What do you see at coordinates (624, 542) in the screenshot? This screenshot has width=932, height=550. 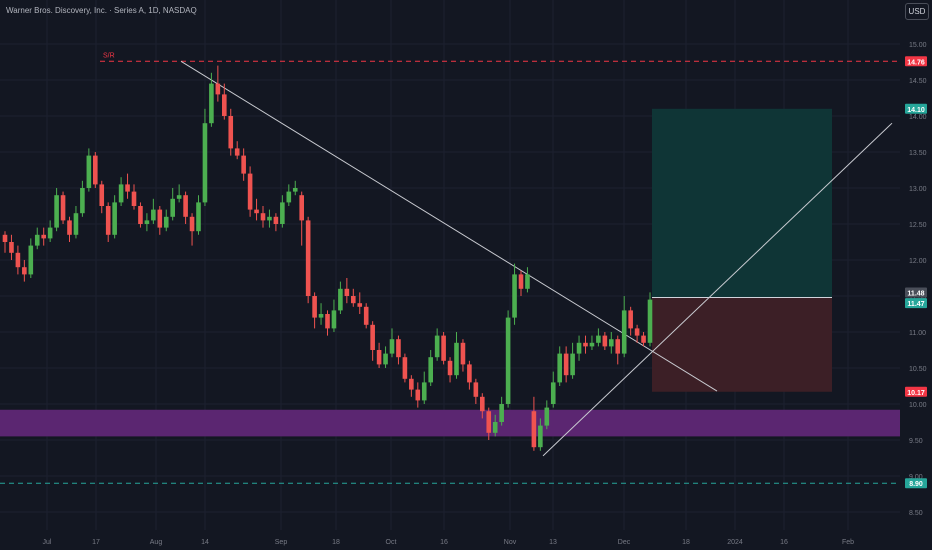 I see `time-tick-label: Dec` at bounding box center [624, 542].